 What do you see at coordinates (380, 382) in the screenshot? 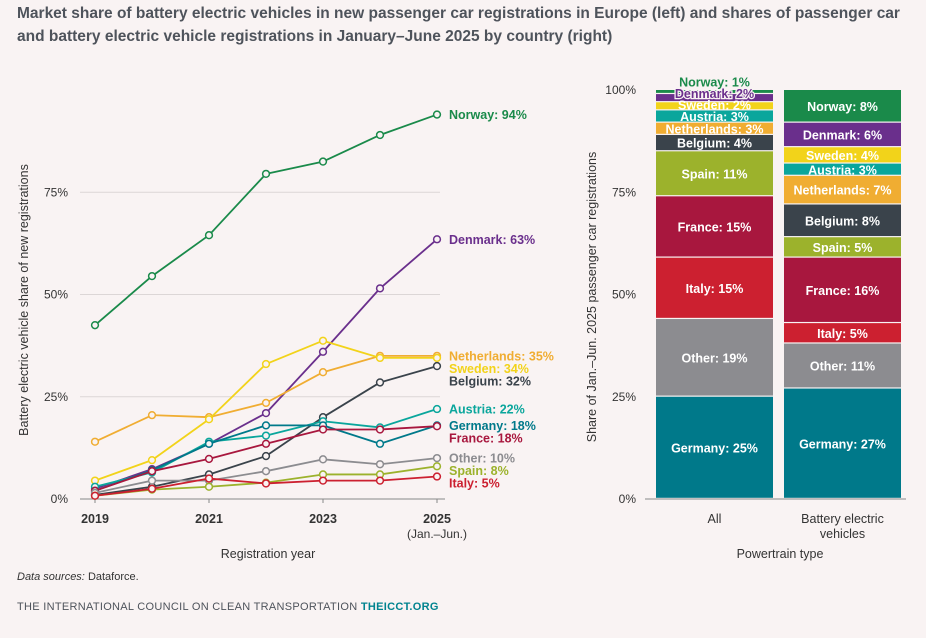
I see `line-point-belgium-2024` at bounding box center [380, 382].